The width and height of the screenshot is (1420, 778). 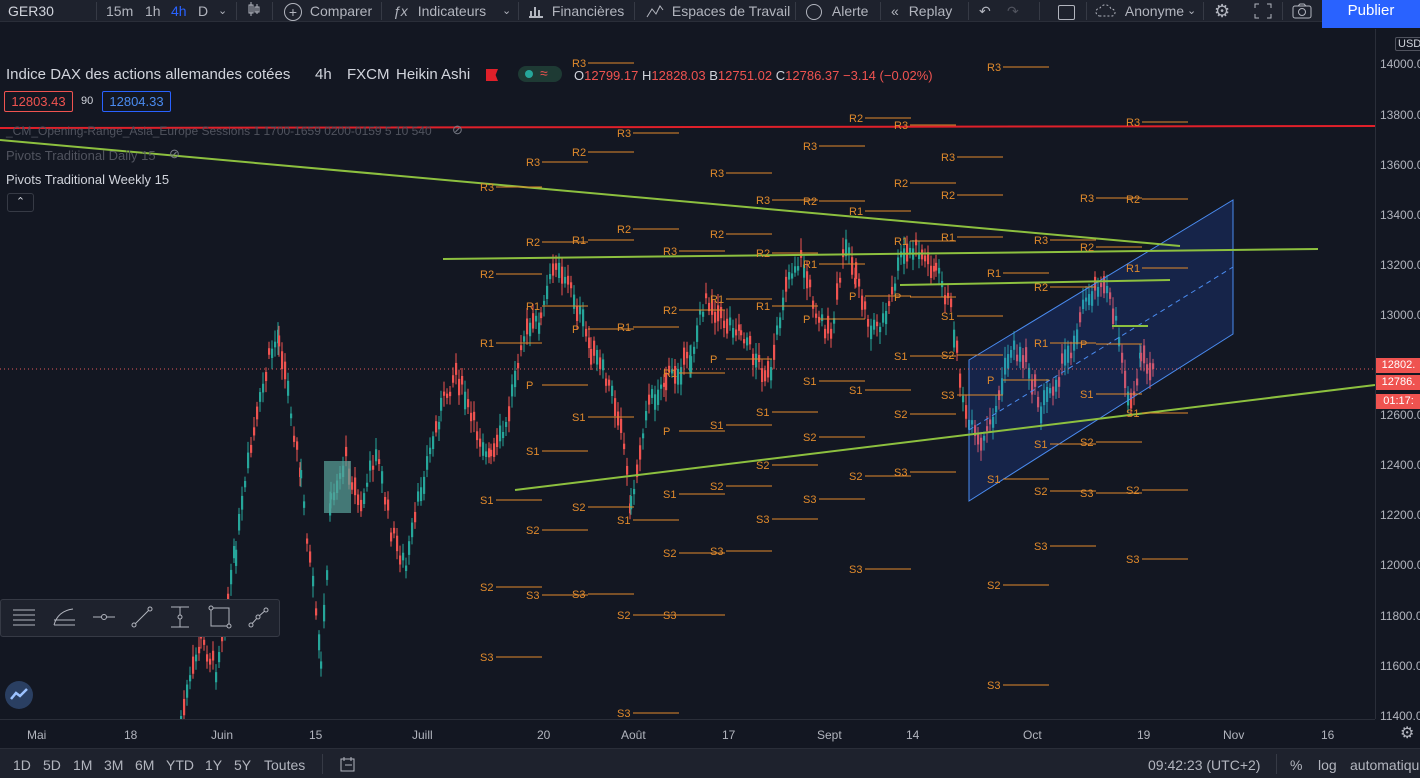 I want to click on alert-button: Alerte, so click(x=837, y=11).